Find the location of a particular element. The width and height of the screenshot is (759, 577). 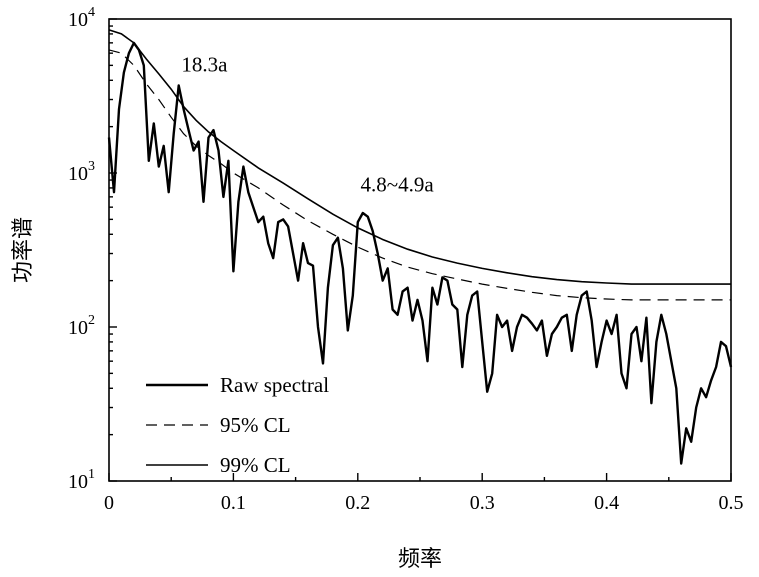

x-axis-title: 频率 is located at coordinates (420, 558).